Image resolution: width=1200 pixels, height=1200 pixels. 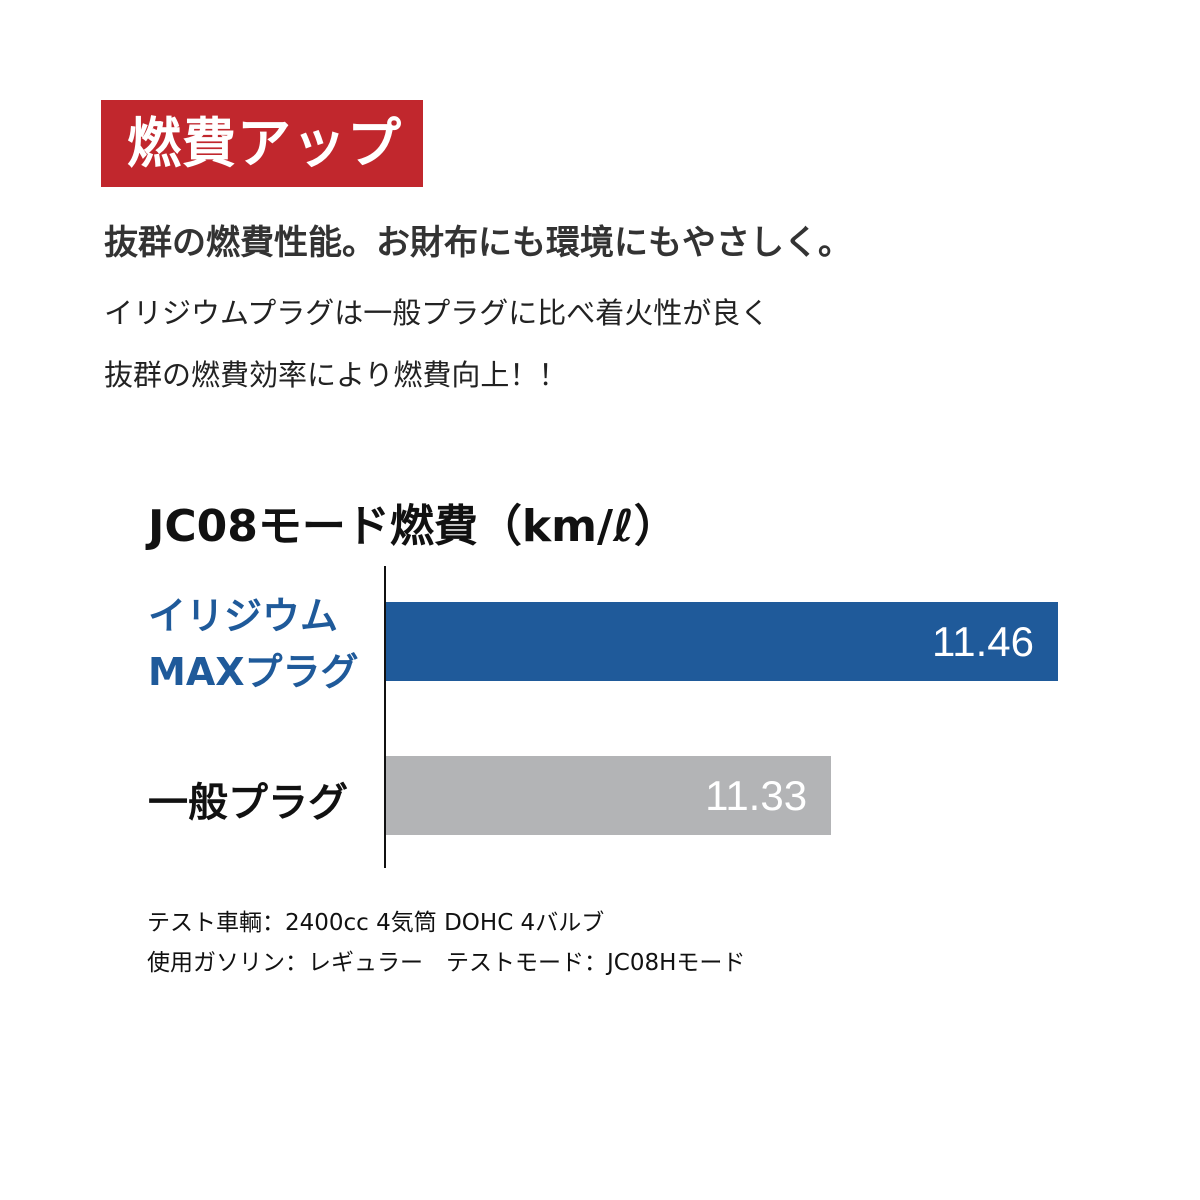 I want to click on footnote-test-vehicle: テスト車輌：2400cc 4気筒 DOHC 4バルブ, so click(x=376, y=923).